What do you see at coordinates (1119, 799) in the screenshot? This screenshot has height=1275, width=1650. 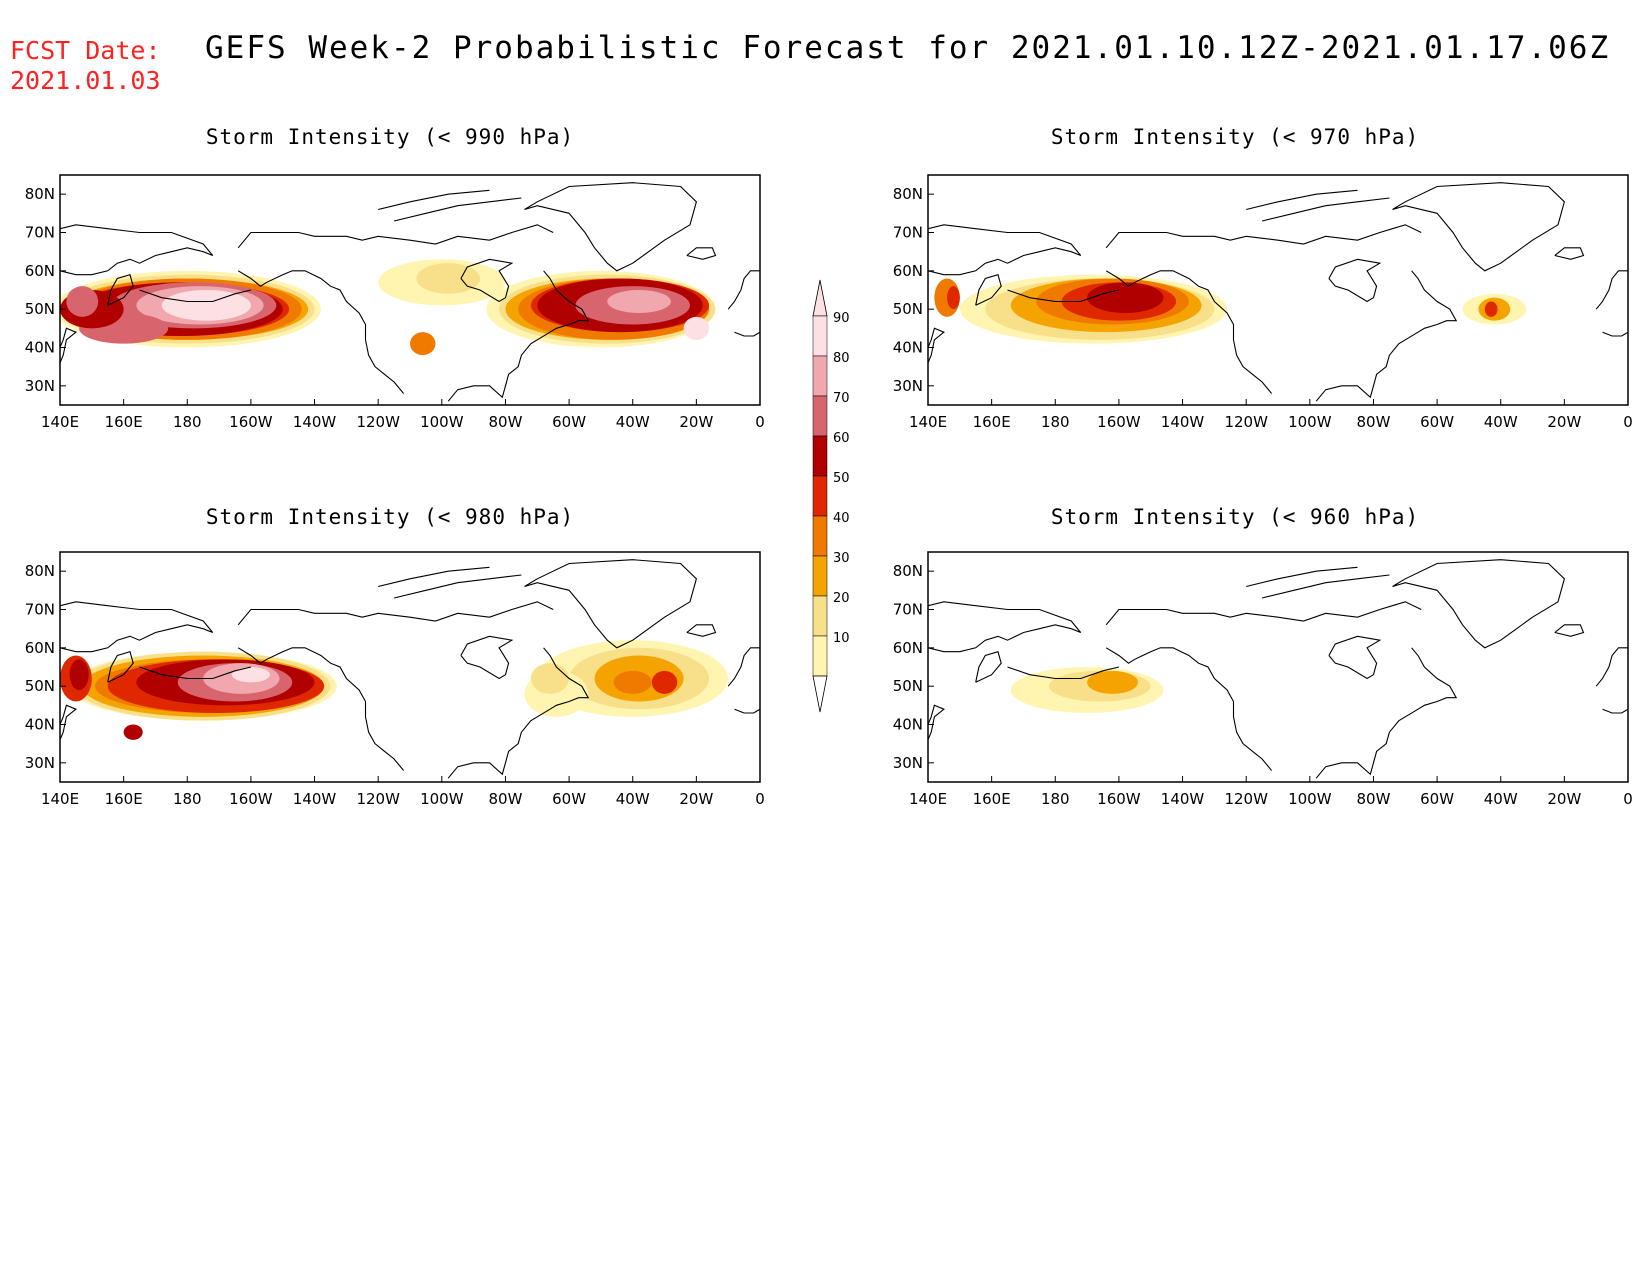 I see `lon-label: 160W` at bounding box center [1119, 799].